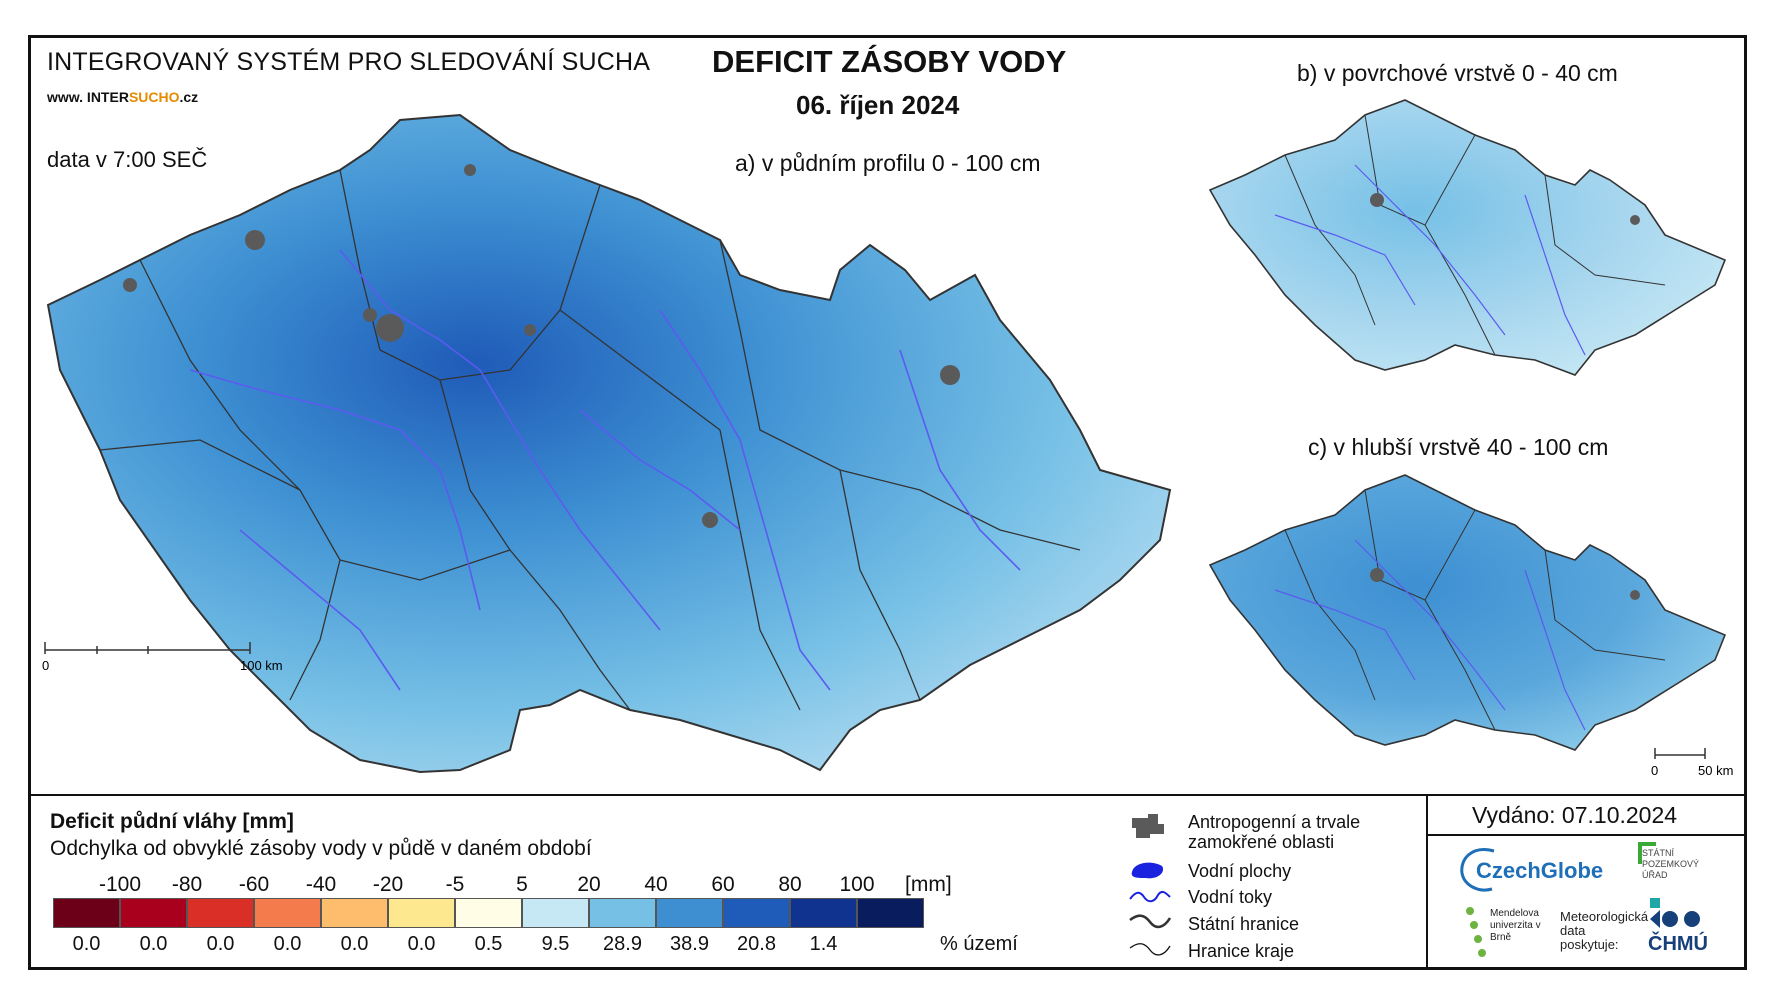  I want to click on map-b, so click(1467, 237).